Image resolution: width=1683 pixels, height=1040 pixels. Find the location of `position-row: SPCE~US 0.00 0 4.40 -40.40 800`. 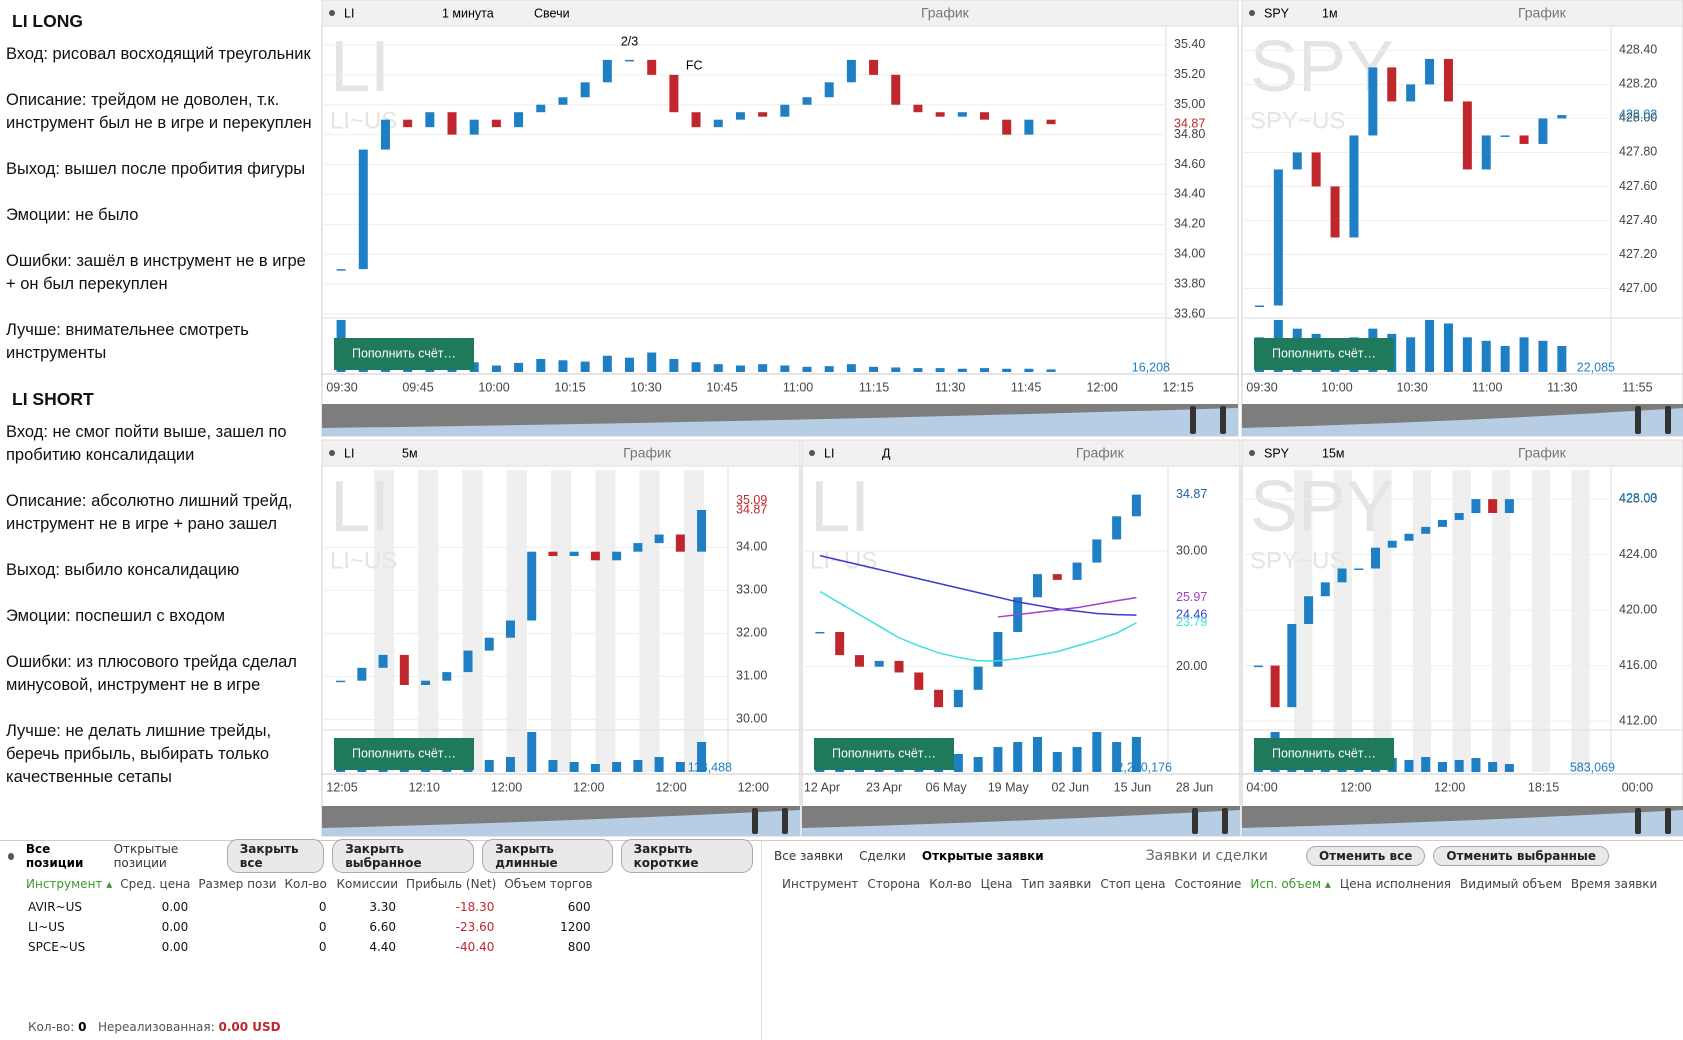

position-row: SPCE~US 0.00 0 4.40 -40.40 800 is located at coordinates (309, 947).